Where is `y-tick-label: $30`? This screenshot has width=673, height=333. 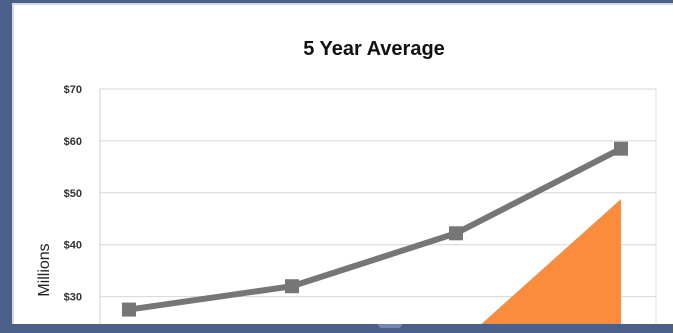 y-tick-label: $30 is located at coordinates (73, 298).